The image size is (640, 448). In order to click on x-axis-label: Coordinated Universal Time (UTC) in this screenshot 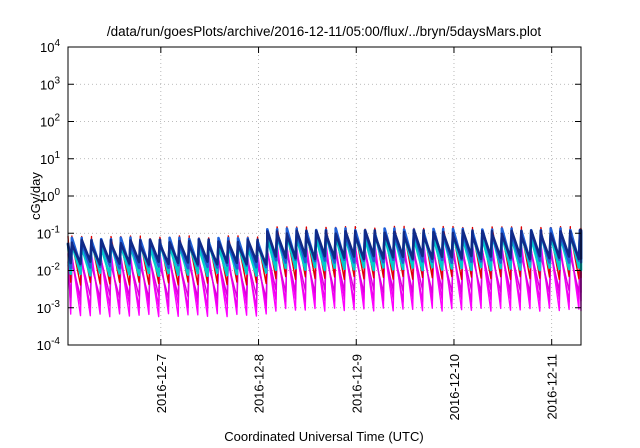, I will do `click(323, 436)`.